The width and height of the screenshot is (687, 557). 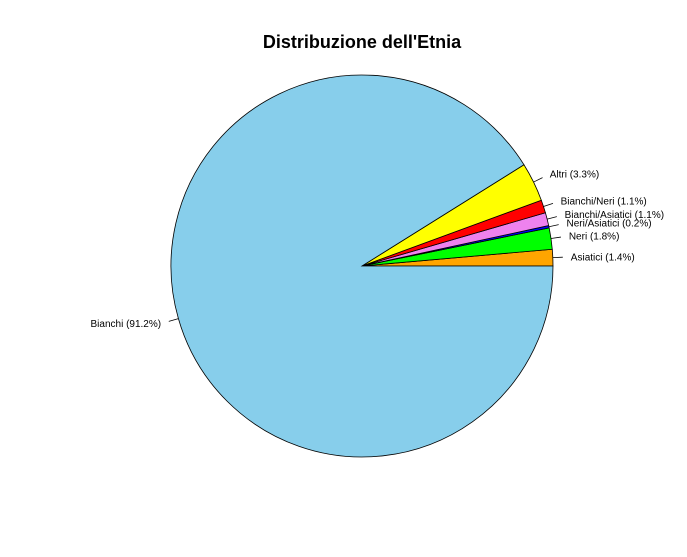 I want to click on slice-label-bianchi: Bianchi (91.2%), so click(x=126, y=324).